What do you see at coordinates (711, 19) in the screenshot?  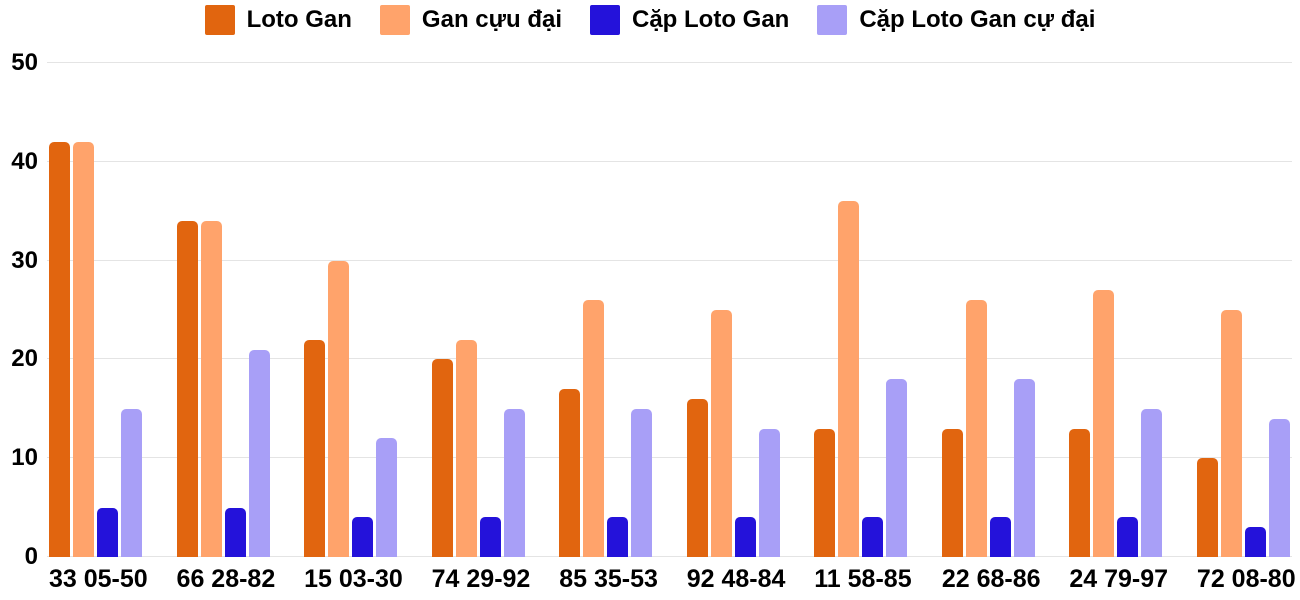 I see `legend-label: Cặp Loto Gan` at bounding box center [711, 19].